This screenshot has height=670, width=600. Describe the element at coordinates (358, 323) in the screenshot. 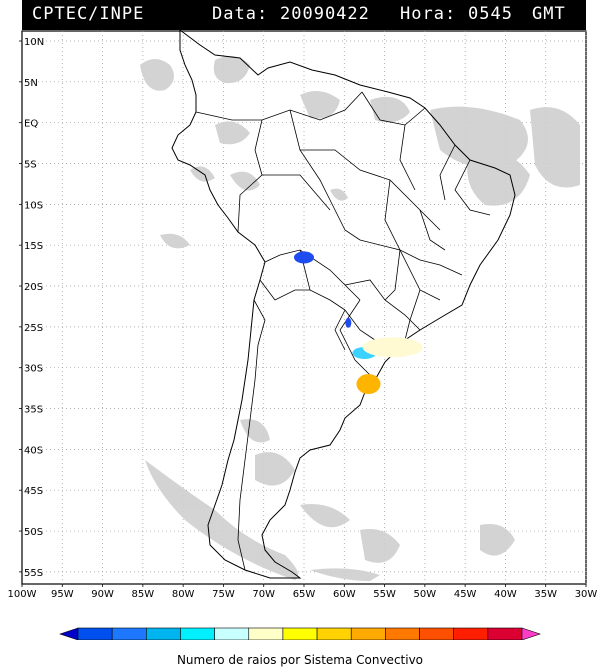

I see `lightning-clusters` at that location.